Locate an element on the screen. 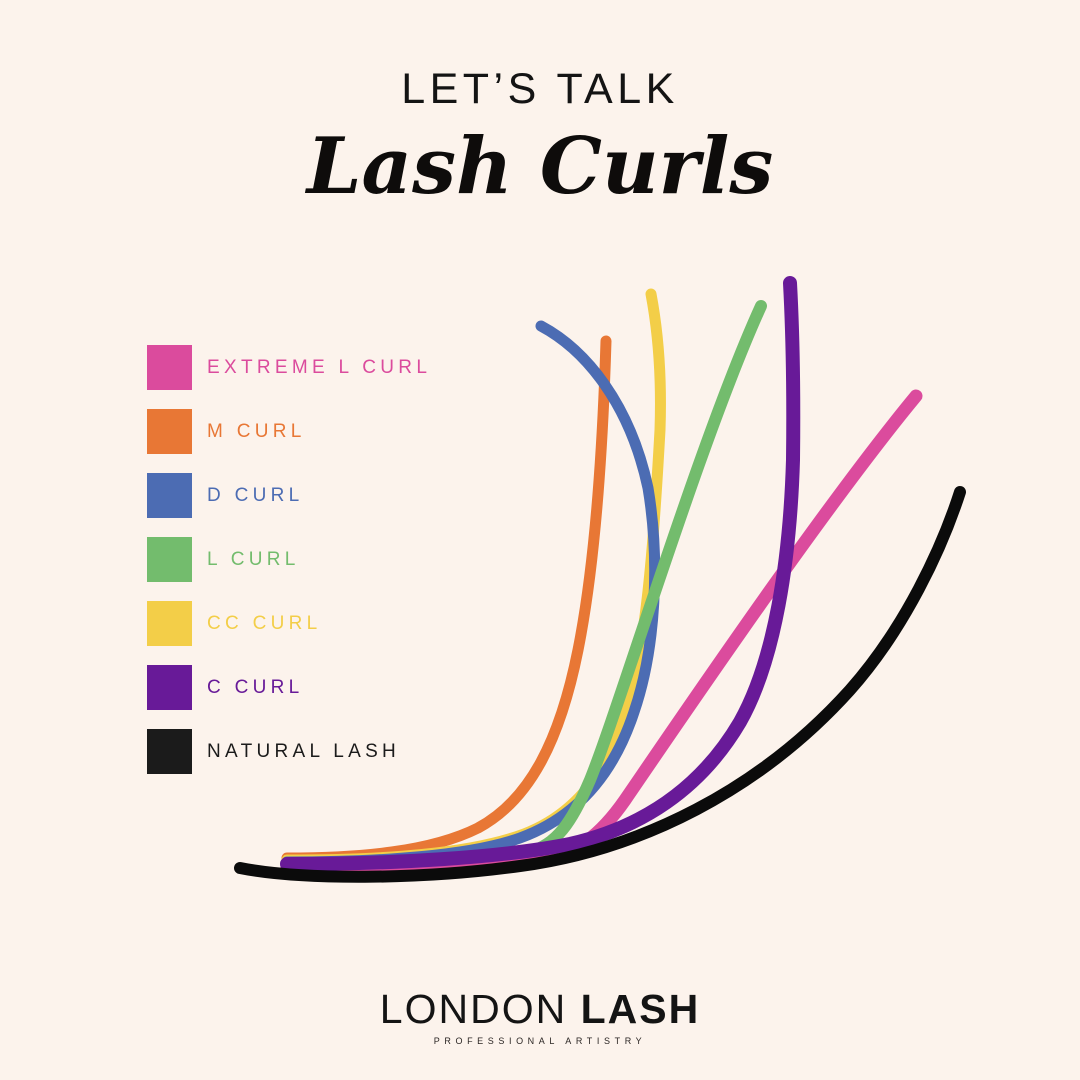 Image resolution: width=1080 pixels, height=1080 pixels. eyebrow-text: LET’S TALK is located at coordinates (540, 89).